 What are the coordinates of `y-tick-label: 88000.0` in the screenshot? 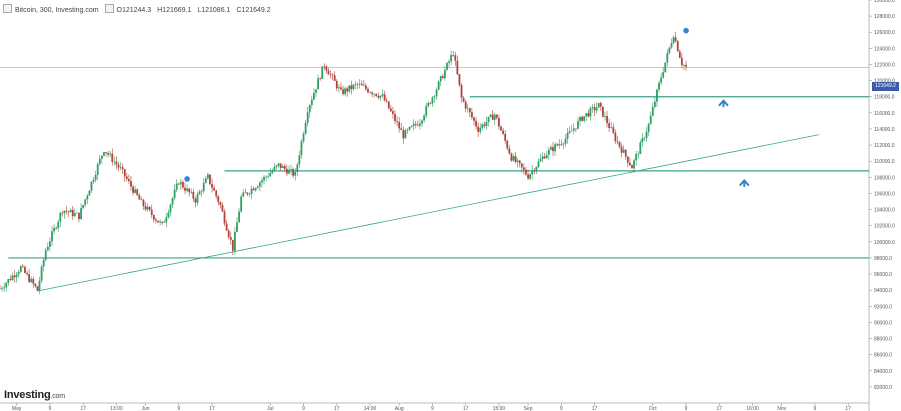 It's located at (883, 340).